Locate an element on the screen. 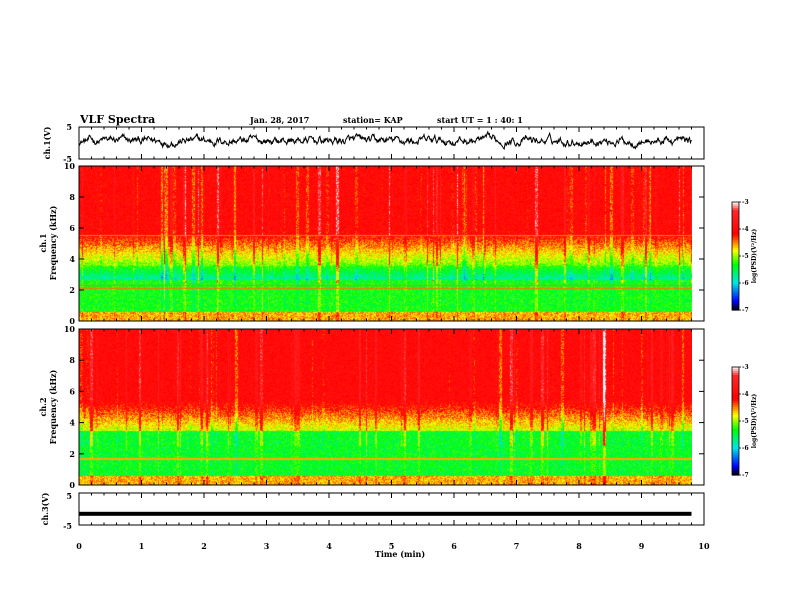  xtick-label-6: 6 is located at coordinates (454, 546).